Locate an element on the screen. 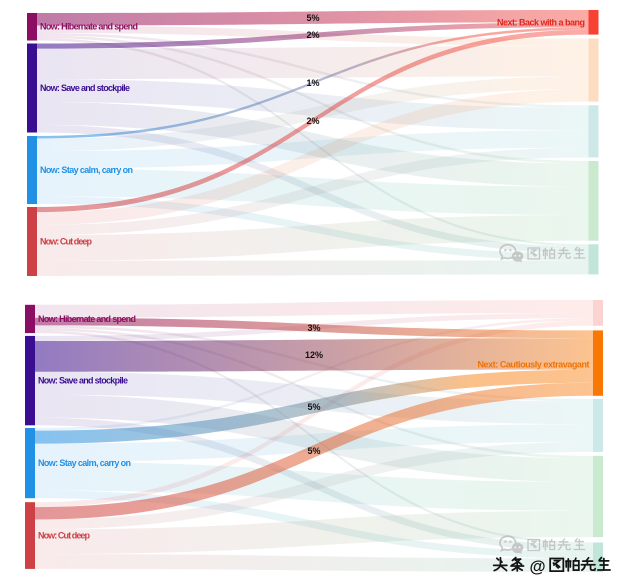 The width and height of the screenshot is (622, 587). svg-text: 12% is located at coordinates (314, 355).